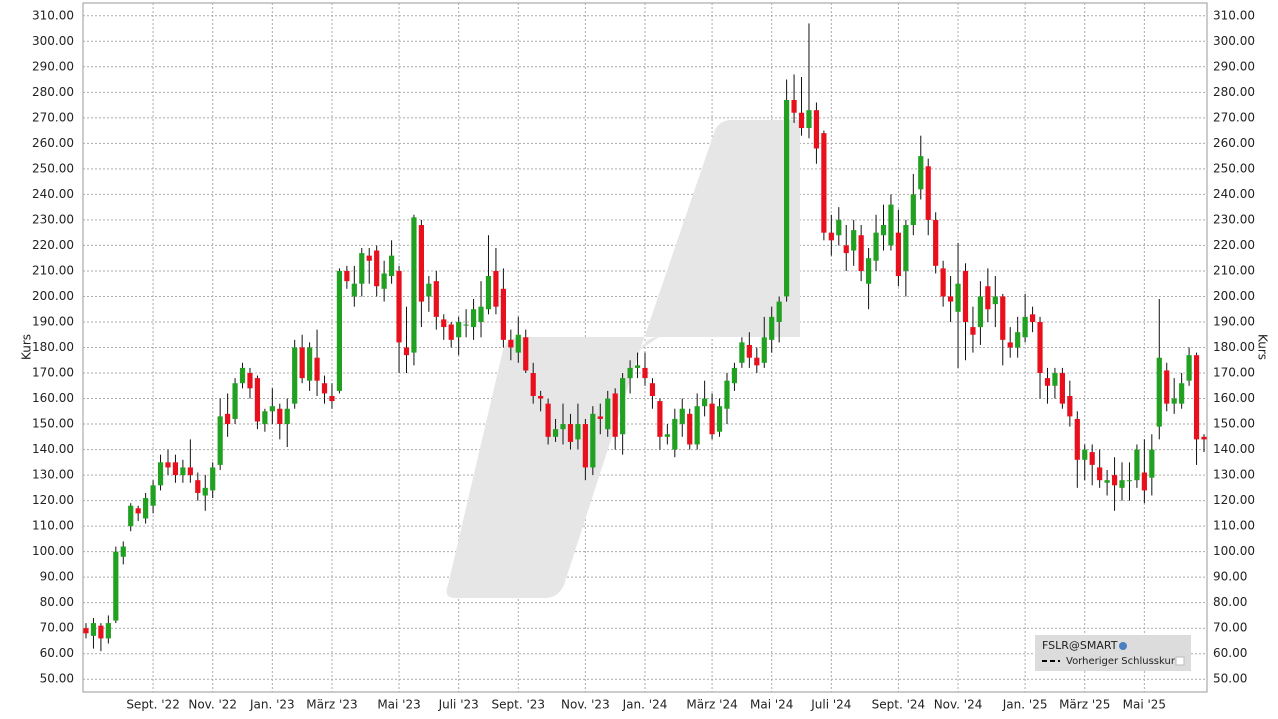 The height and width of the screenshot is (719, 1278). Describe the element at coordinates (711, 705) in the screenshot. I see `x-tick-label: März '24` at that location.